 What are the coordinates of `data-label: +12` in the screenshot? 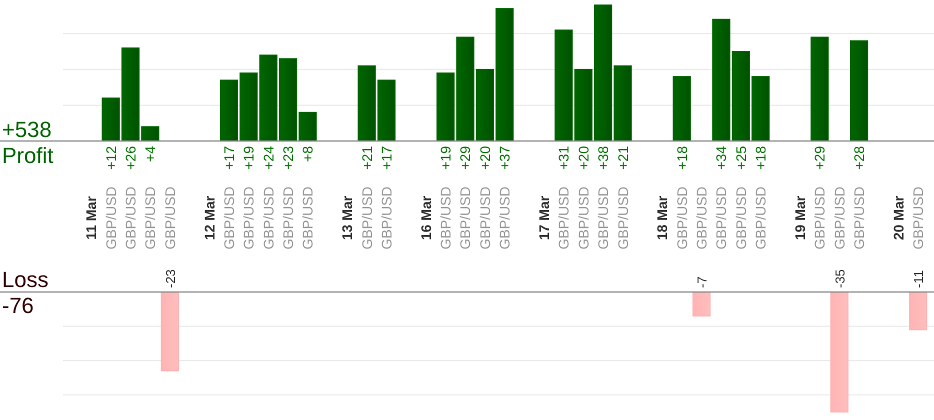 It's located at (110, 158).